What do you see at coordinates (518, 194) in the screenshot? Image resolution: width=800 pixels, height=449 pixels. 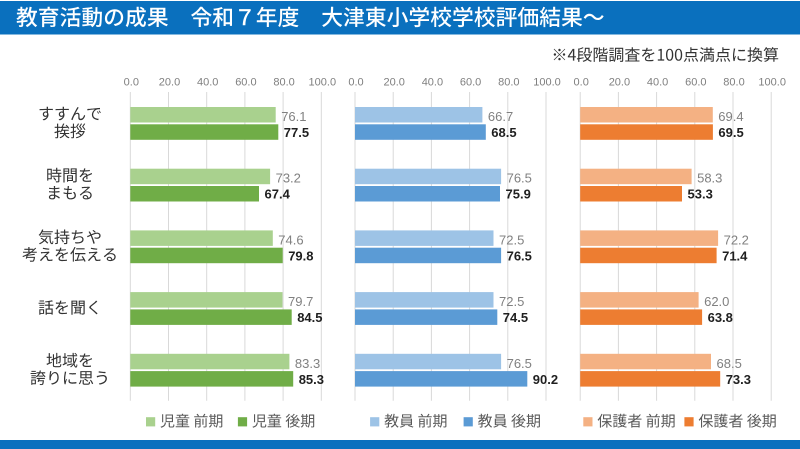 I see `svg-text: 75.9` at bounding box center [518, 194].